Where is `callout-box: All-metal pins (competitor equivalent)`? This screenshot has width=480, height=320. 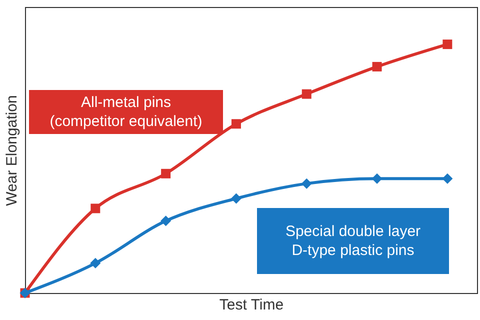
callout-box: All-metal pins (competitor equivalent) is located at coordinates (126, 112).